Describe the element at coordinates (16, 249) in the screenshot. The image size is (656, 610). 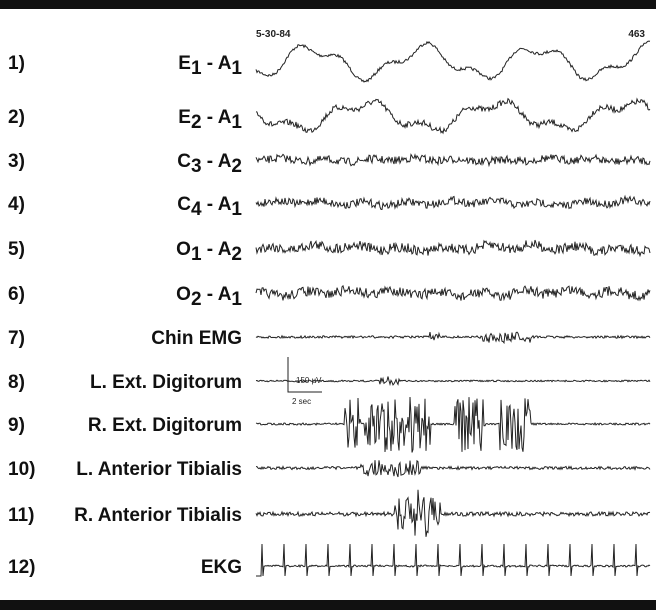
I see `channel-number: 5)` at that location.